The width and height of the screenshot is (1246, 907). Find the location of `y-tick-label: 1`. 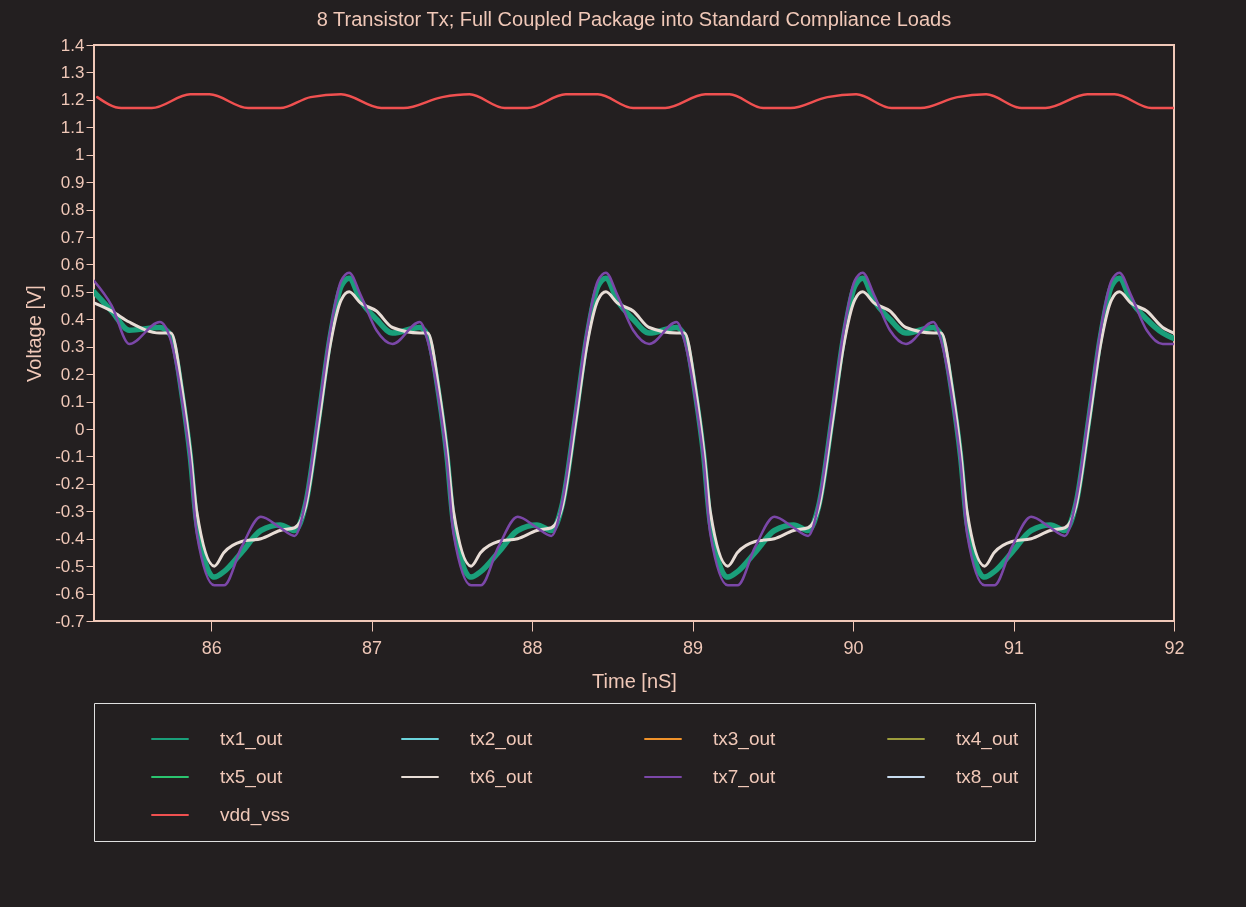

y-tick-label: 1 is located at coordinates (80, 155).